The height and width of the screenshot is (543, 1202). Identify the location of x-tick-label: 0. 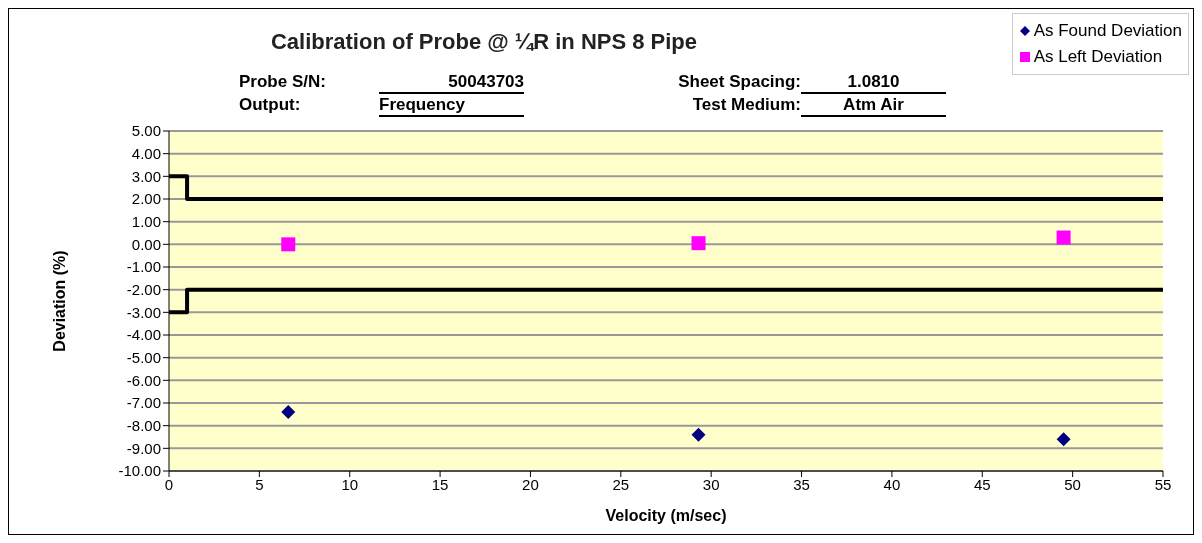
(169, 484).